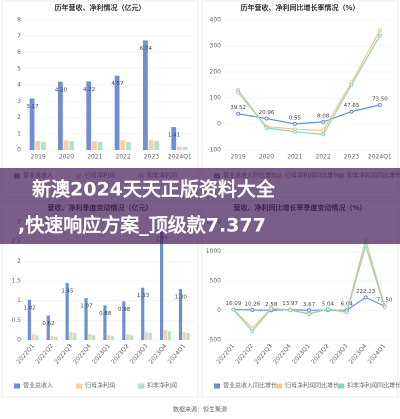  What do you see at coordinates (290, 304) in the screenshot?
I see `value-label: 13.97` at bounding box center [290, 304].